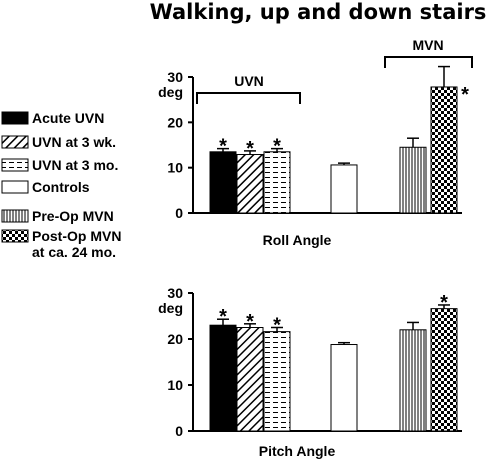 The image size is (491, 463). I want to click on legend-swatch-white, so click(15, 187).